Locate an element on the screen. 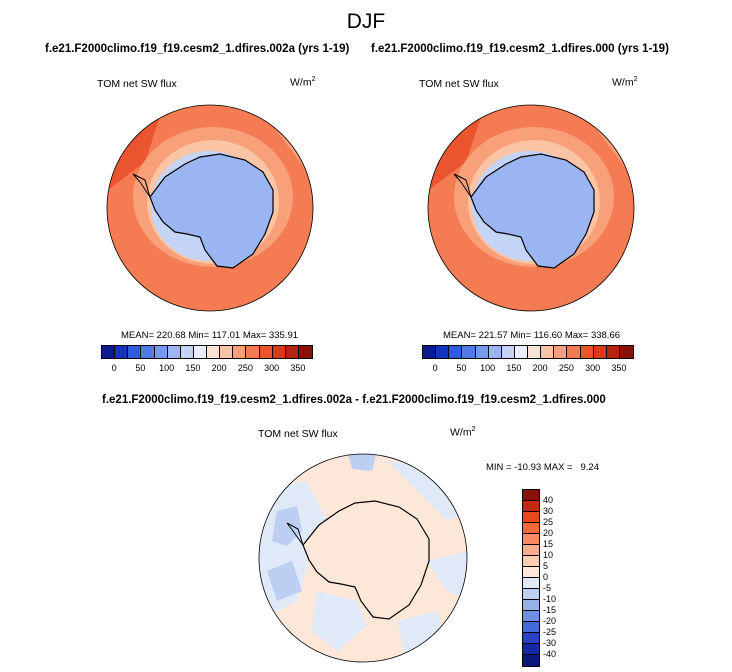  colorbar-tick-label: -25 is located at coordinates (550, 632).